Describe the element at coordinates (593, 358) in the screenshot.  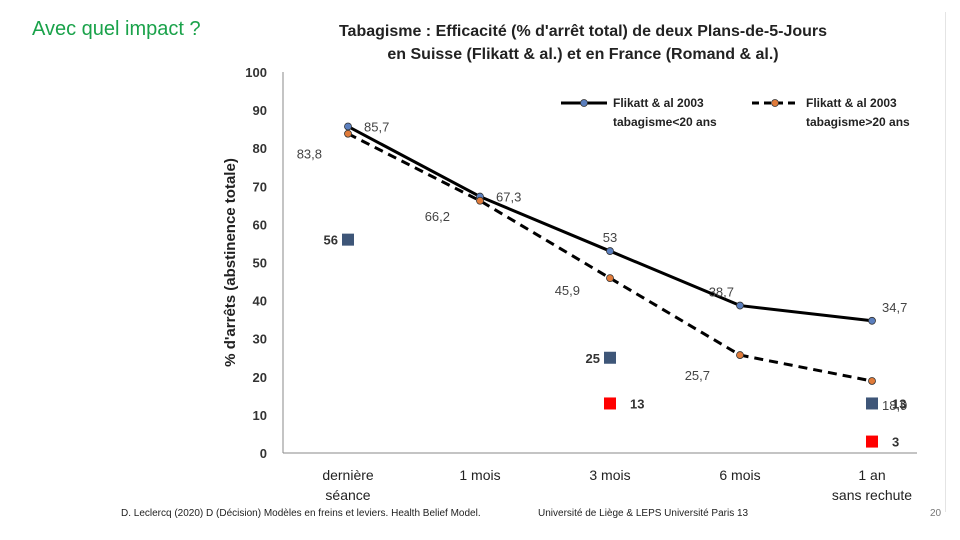
I see `extra-data-label: 25` at that location.